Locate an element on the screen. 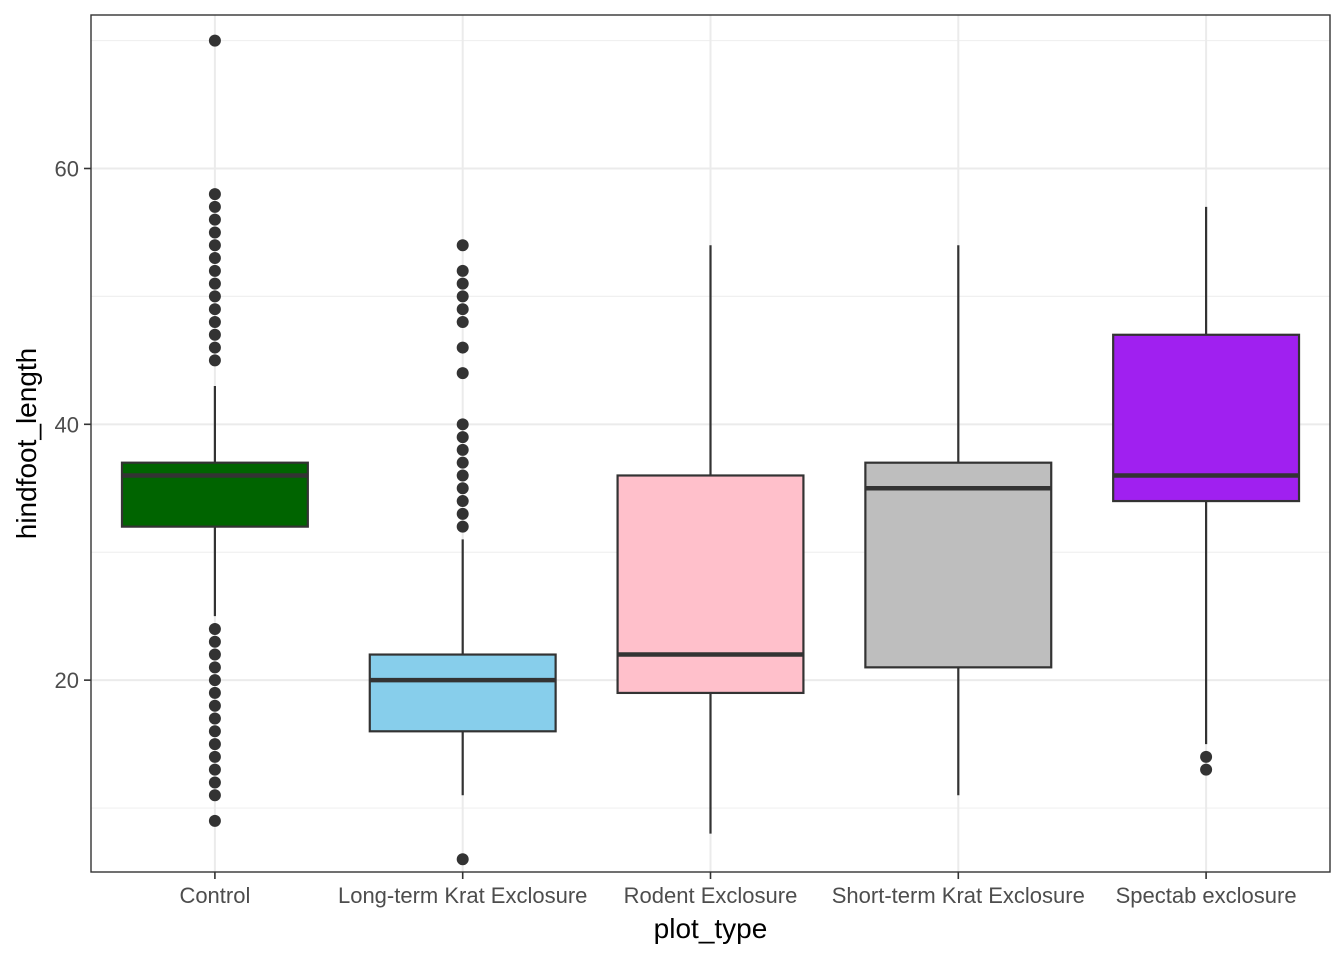  x-axis-title: plot_type is located at coordinates (711, 928).